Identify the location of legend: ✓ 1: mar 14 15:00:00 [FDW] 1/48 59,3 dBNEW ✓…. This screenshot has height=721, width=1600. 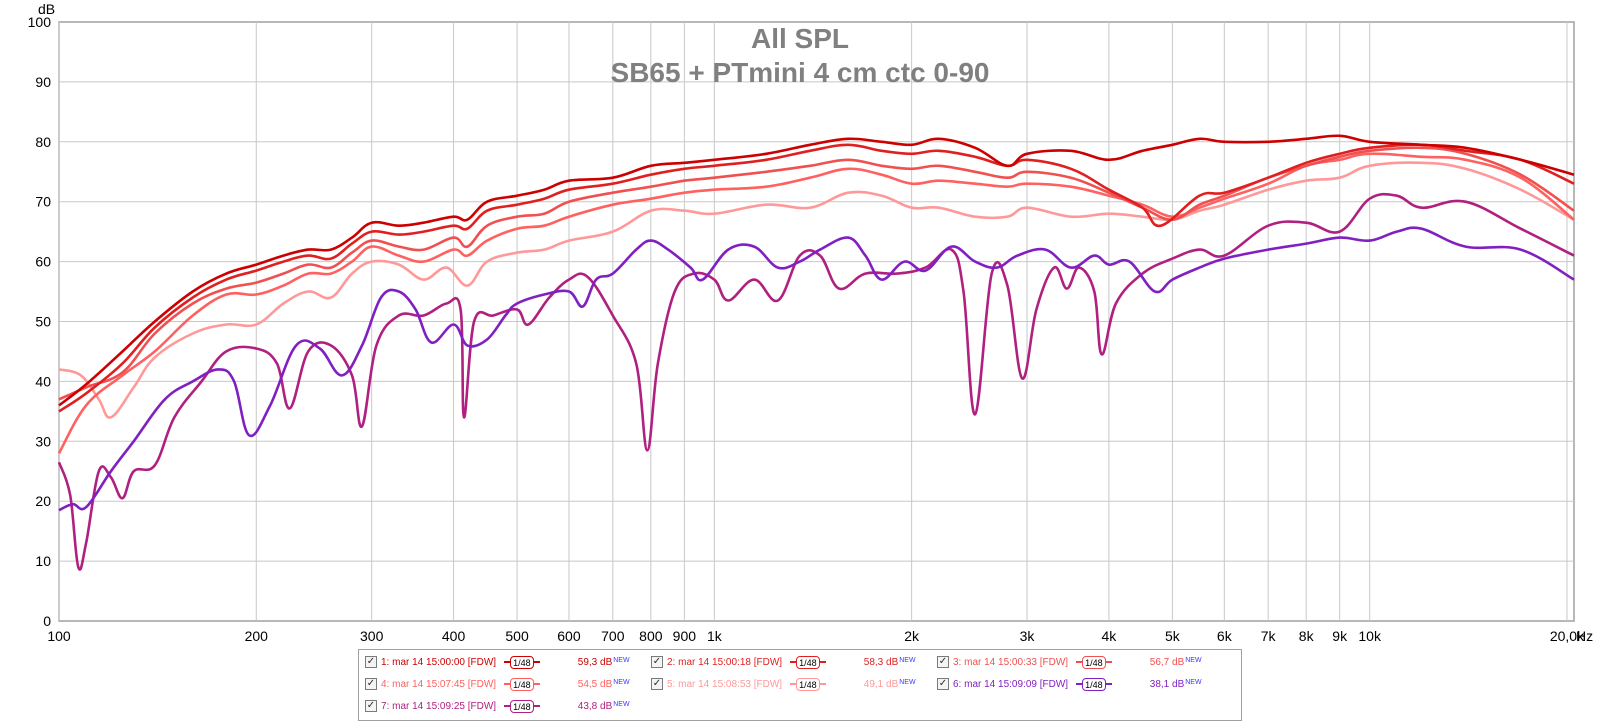
(800, 685).